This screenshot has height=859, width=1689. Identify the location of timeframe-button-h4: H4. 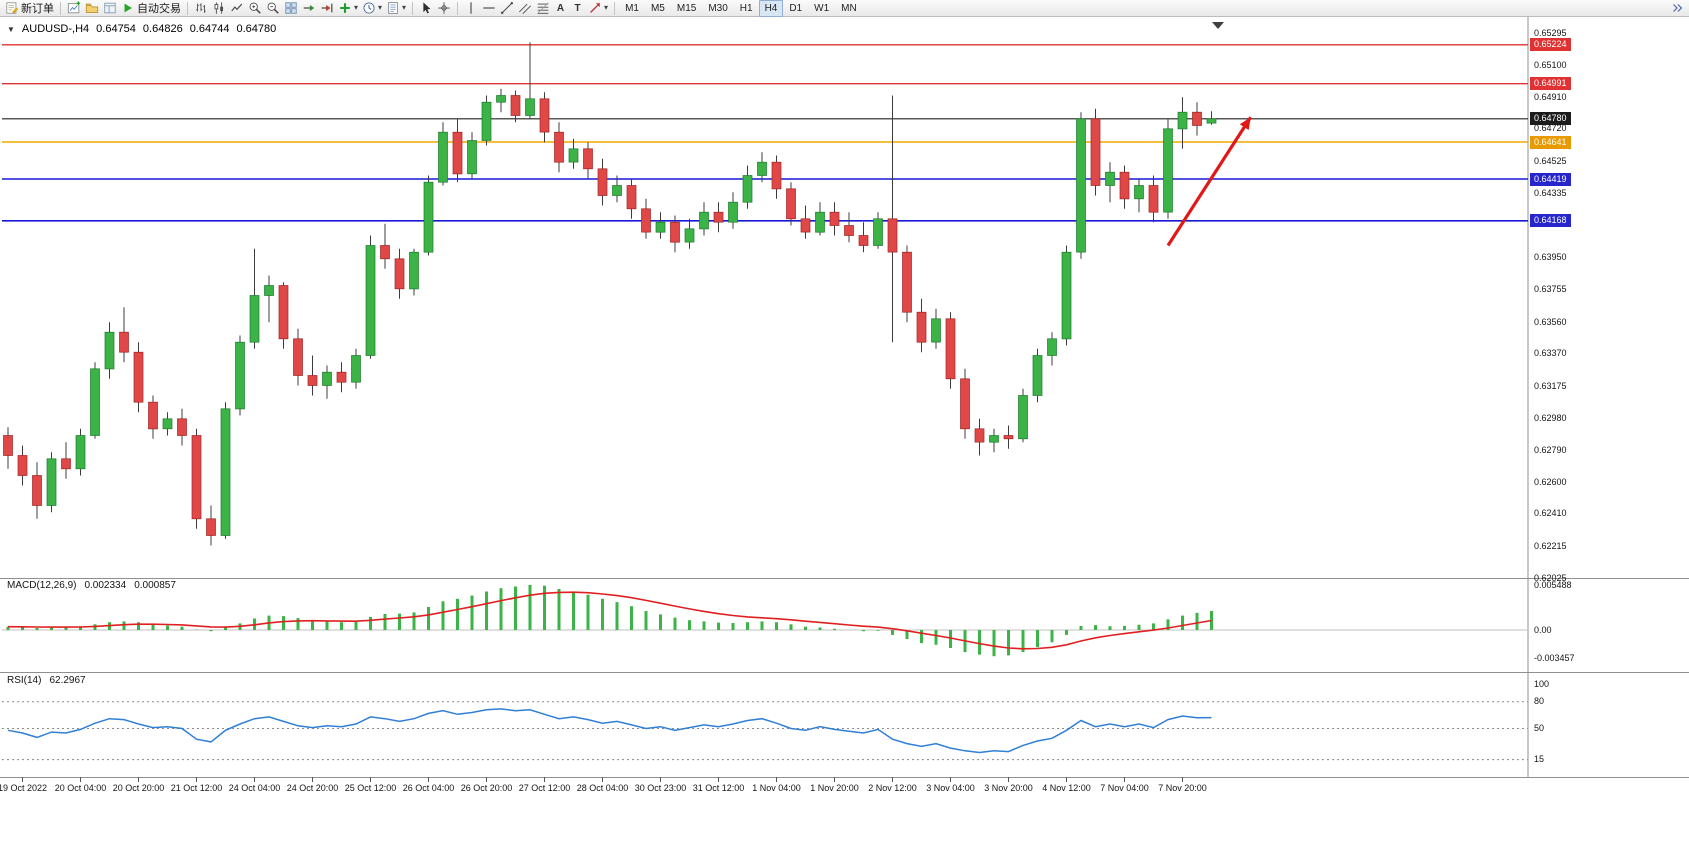
(771, 8).